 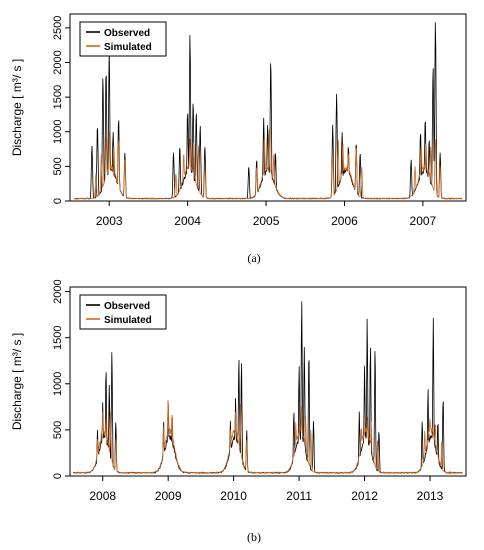 I want to click on x-tick-label: 2003, so click(x=109, y=221).